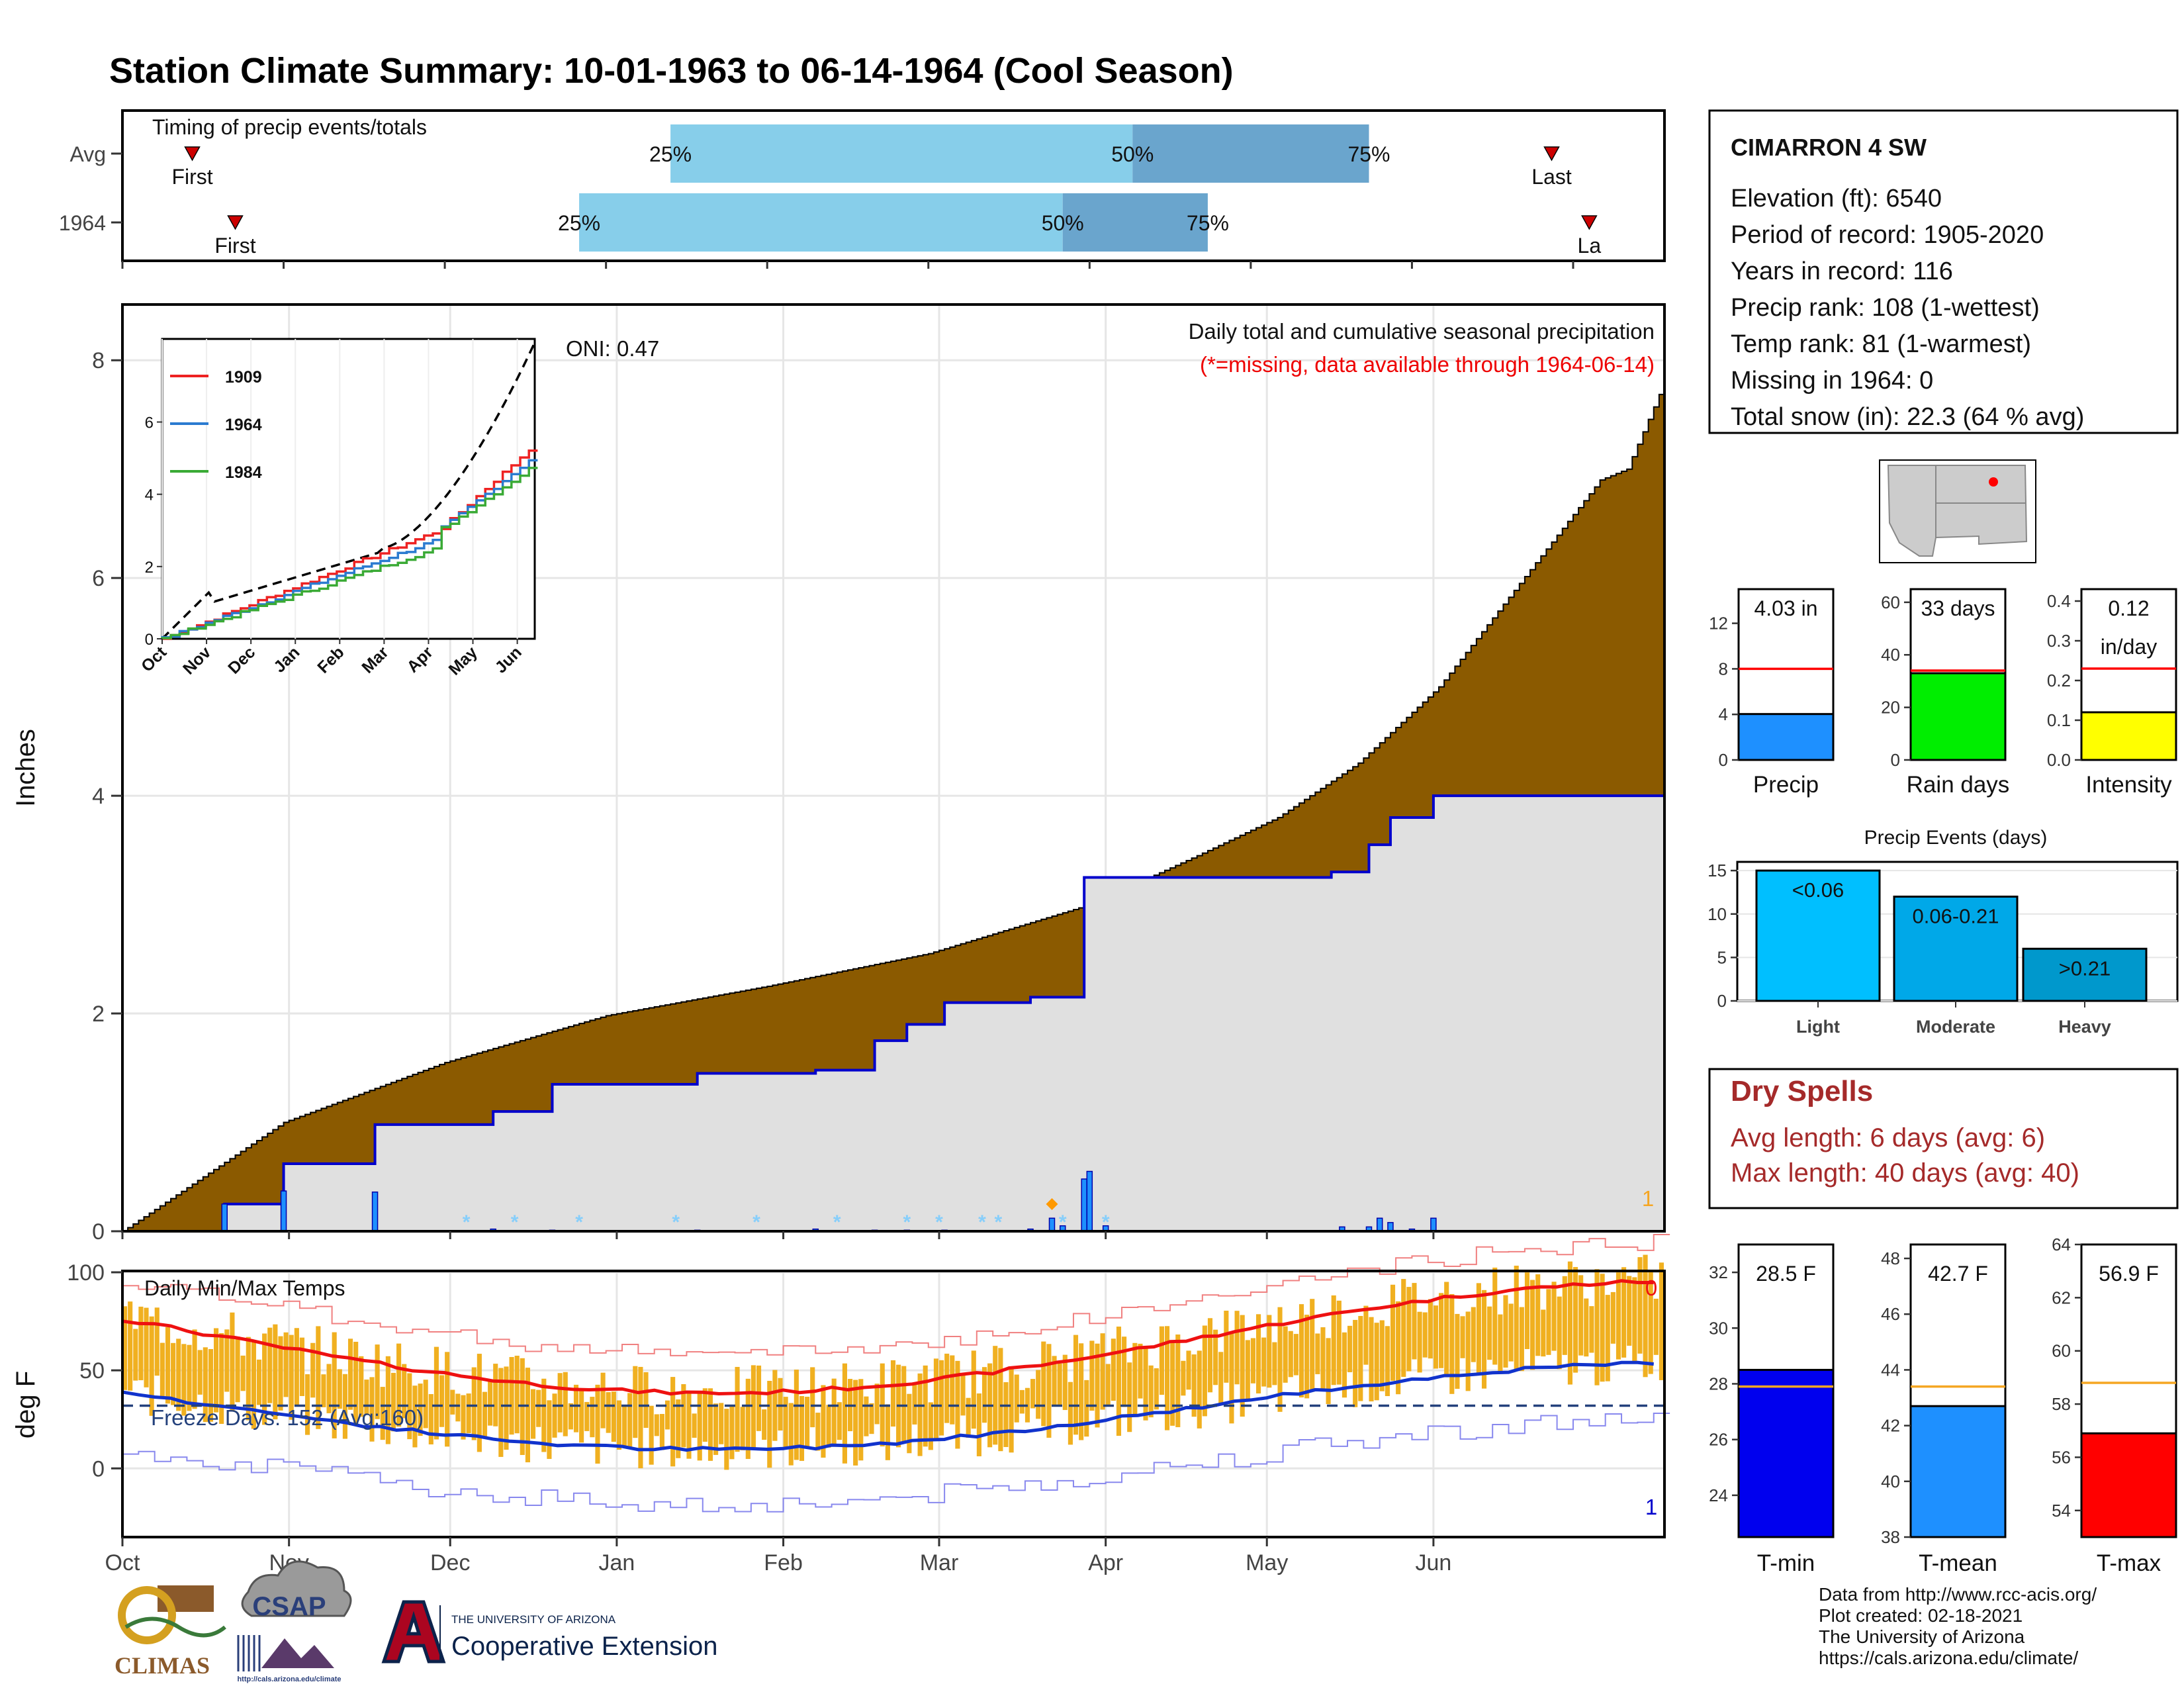 This screenshot has width=2184, height=1688. What do you see at coordinates (1786, 608) in the screenshot?
I see `summary-value-label: 4.03 in` at bounding box center [1786, 608].